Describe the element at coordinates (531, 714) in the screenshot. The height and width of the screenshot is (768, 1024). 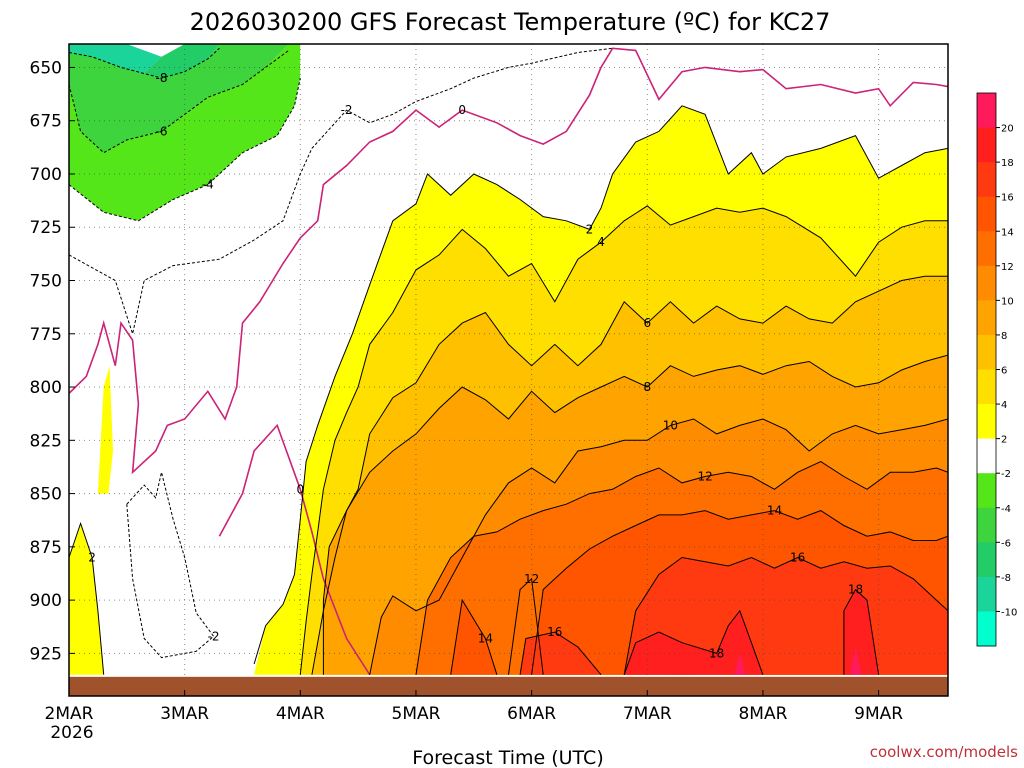
I see `x-tick-label: 6MAR` at that location.